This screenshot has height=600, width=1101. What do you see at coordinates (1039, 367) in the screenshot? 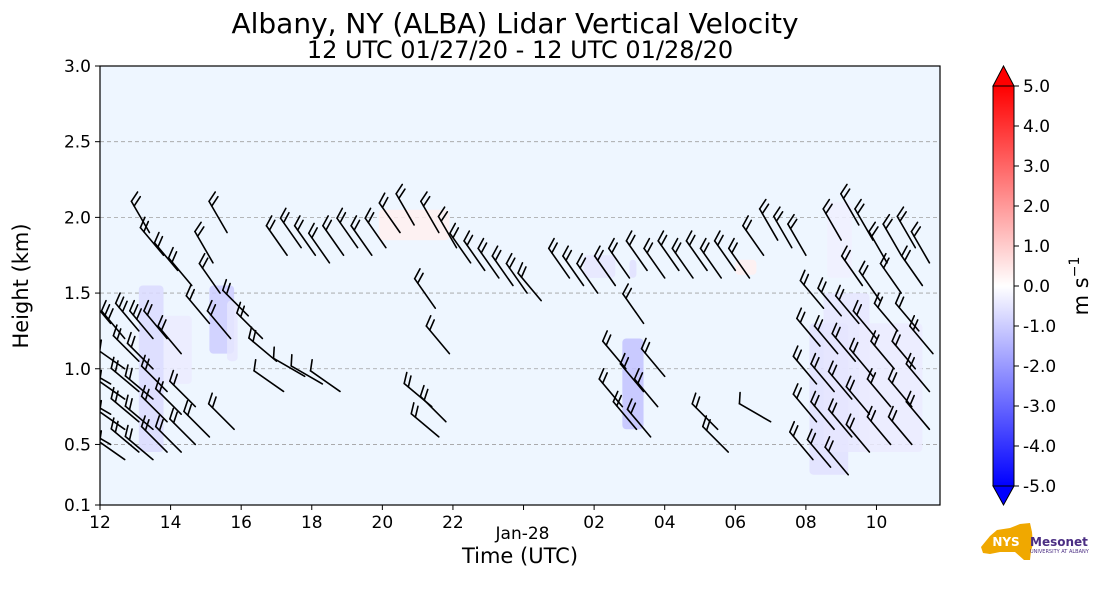
I see `colorbar-tick-label: -2.0` at bounding box center [1039, 367].